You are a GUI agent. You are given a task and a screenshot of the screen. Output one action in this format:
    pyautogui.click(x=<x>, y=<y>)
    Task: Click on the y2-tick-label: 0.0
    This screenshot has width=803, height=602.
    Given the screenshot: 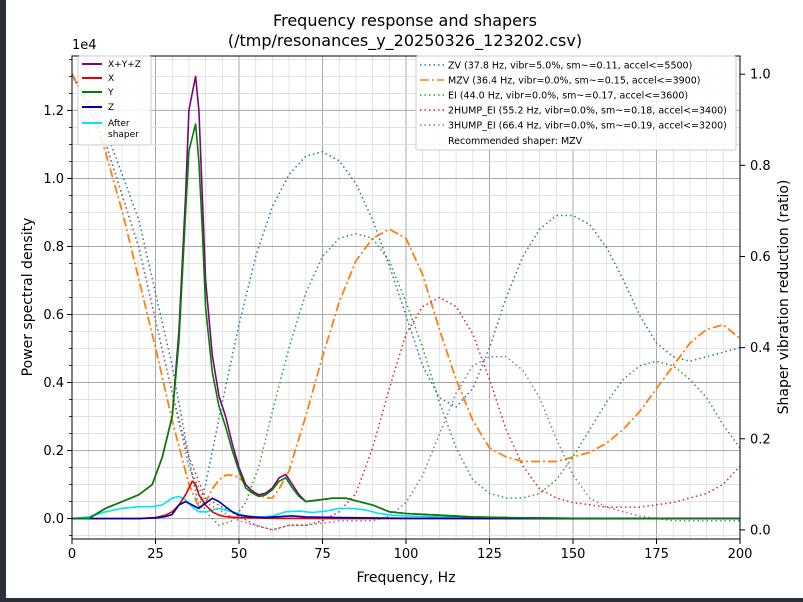 What is the action you would take?
    pyautogui.click(x=760, y=530)
    